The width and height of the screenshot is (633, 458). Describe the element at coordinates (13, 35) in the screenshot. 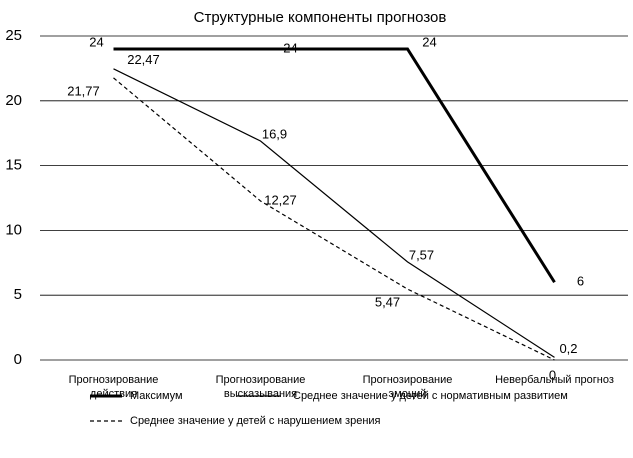

I see `y-tick-label: 25` at that location.